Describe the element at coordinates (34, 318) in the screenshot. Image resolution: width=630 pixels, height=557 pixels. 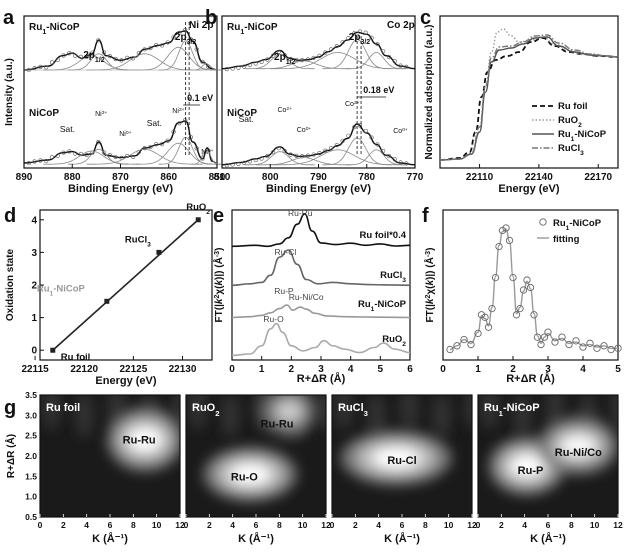
I see `y-tick-label: 1` at that location.